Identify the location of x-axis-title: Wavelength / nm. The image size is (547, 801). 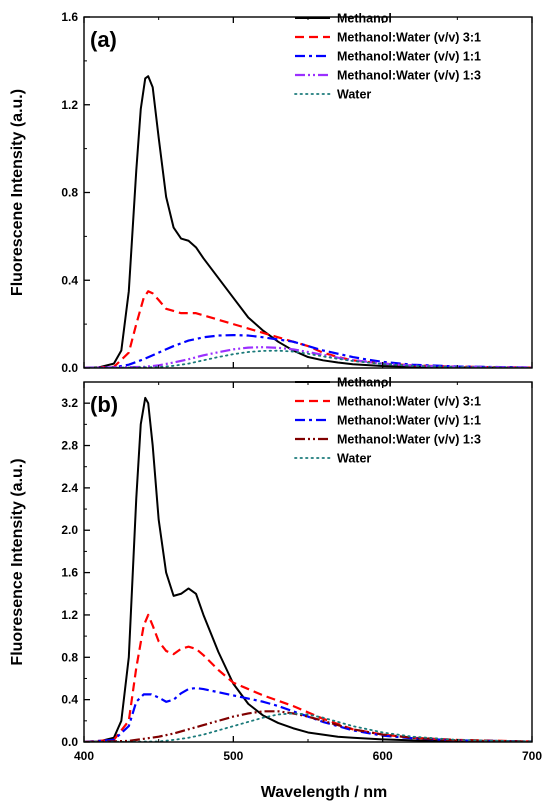
(324, 792).